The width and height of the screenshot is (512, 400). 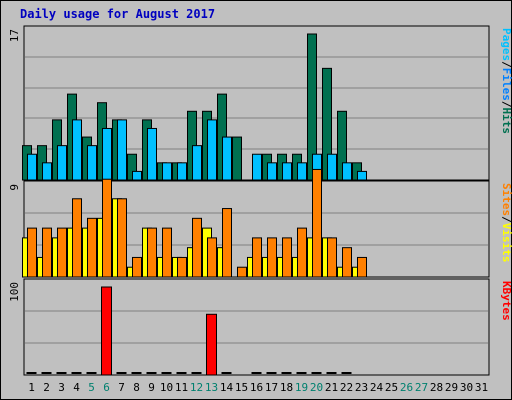 What do you see at coordinates (241, 387) in the screenshot?
I see `x-tick-label: 15` at bounding box center [241, 387].